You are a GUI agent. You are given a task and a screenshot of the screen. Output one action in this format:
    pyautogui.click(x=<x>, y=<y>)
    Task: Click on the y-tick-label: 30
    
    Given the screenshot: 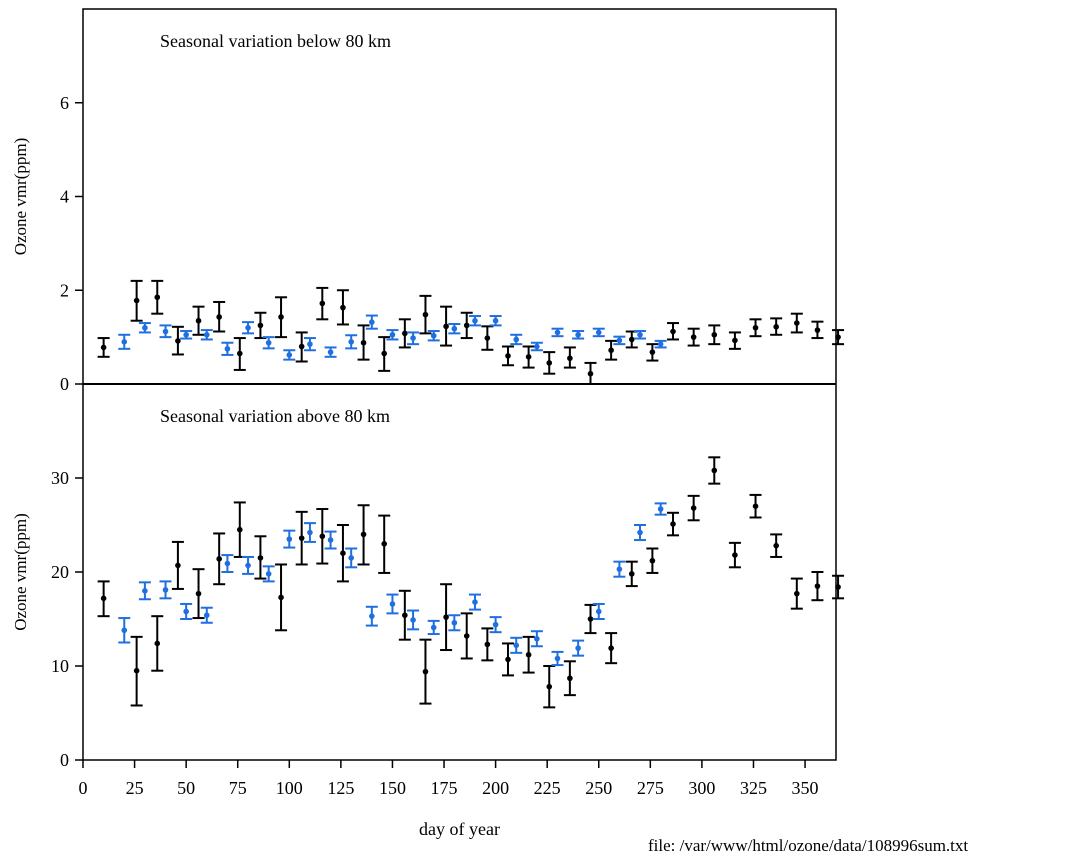 What is the action you would take?
    pyautogui.click(x=60, y=478)
    